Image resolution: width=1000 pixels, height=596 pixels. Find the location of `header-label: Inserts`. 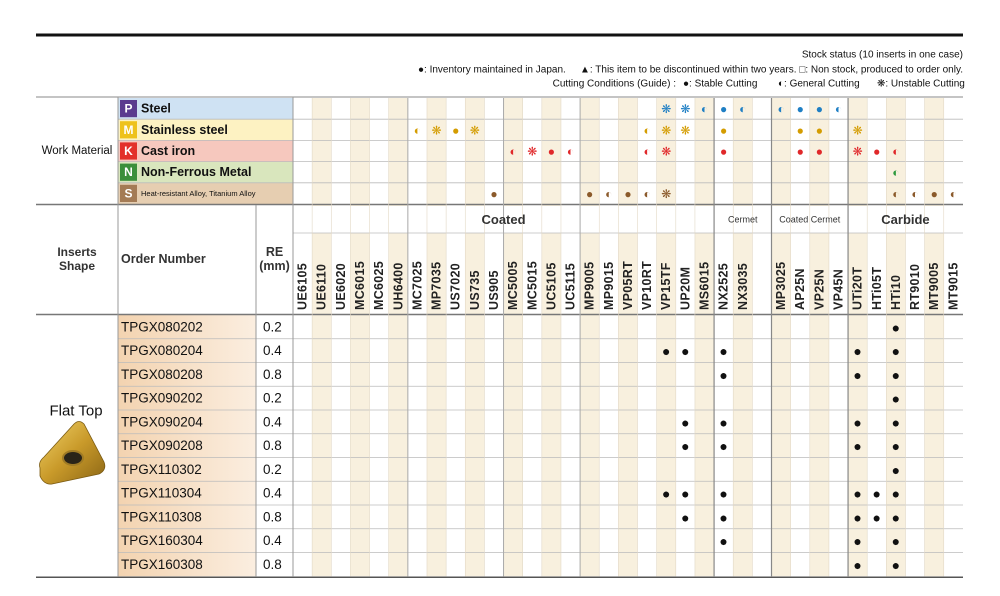

header-label: Inserts is located at coordinates (77, 252).